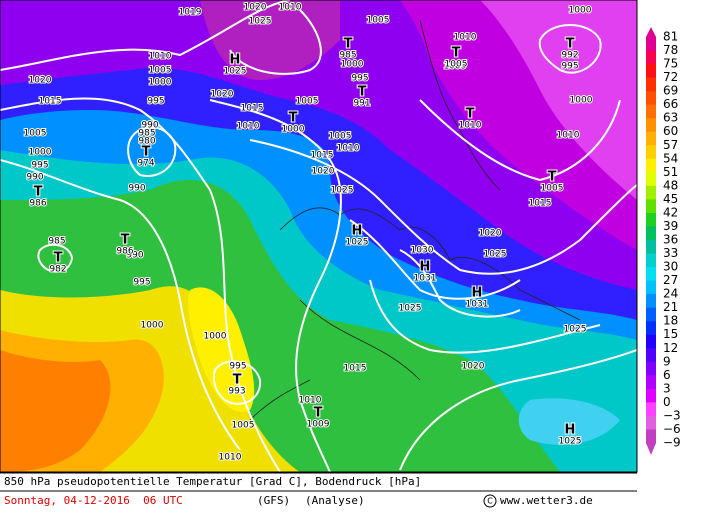 Image resolution: width=704 pixels, height=513 pixels. I want to click on colorbar-label: 72, so click(670, 77).